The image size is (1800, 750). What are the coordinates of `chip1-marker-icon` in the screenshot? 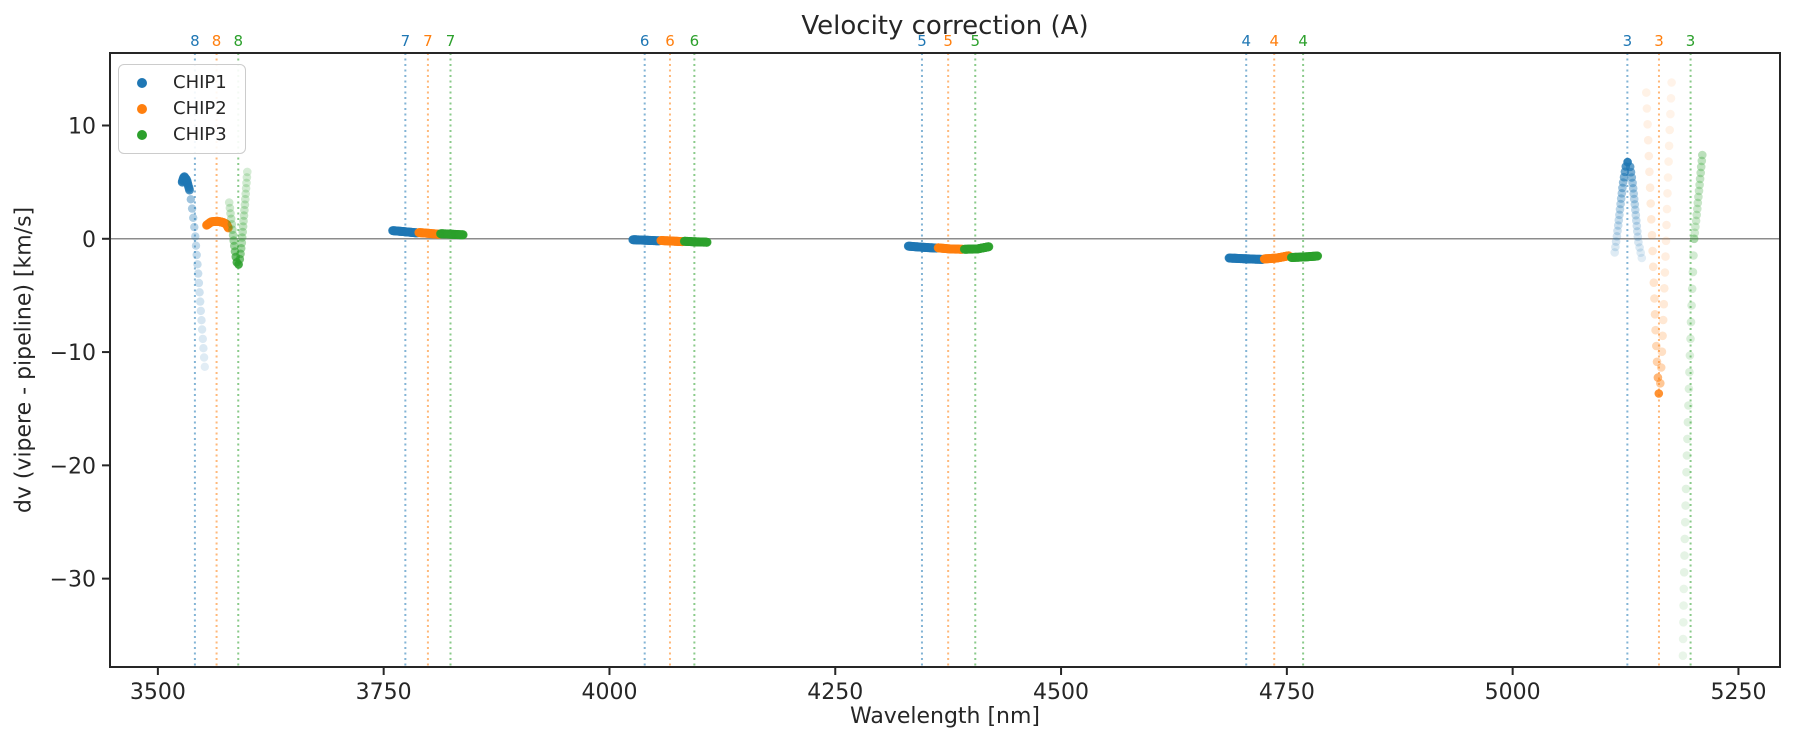 It's located at (142, 83).